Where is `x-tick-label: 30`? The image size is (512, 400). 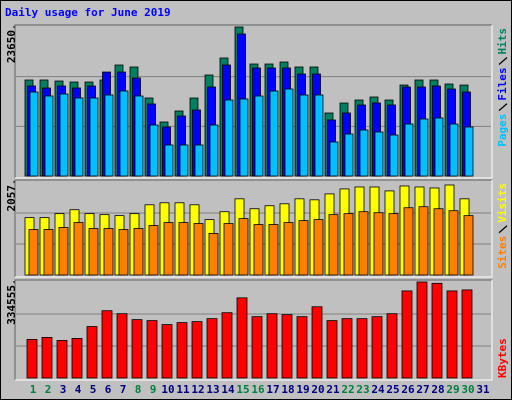 x-tick-label: 30 is located at coordinates (467, 389).